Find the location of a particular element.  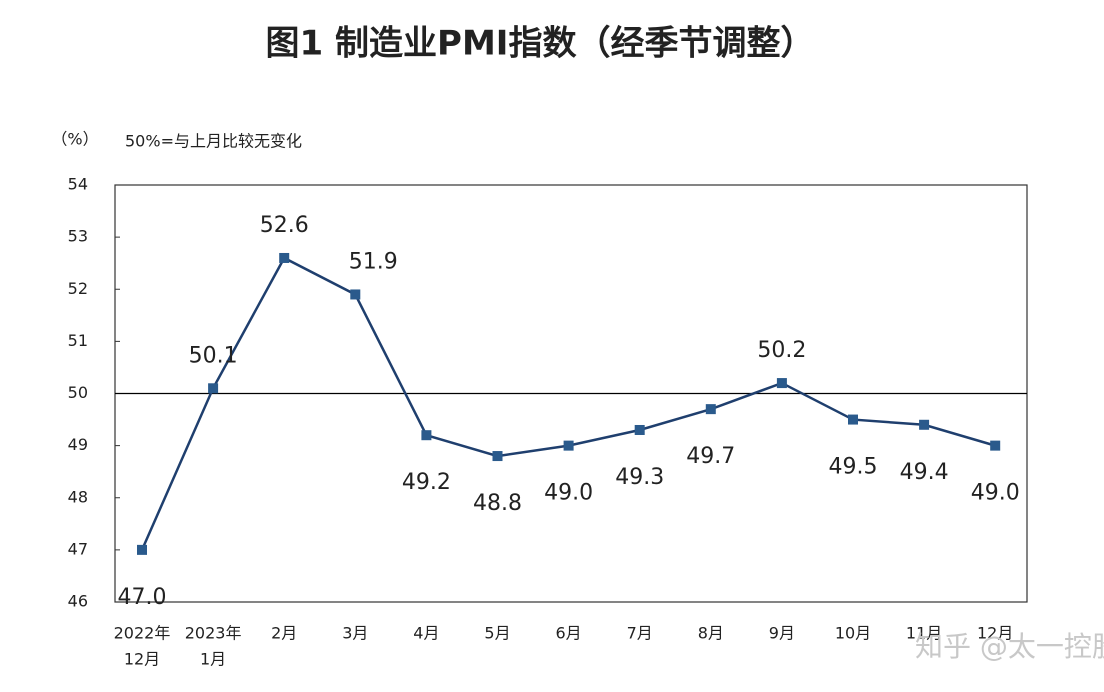

x-tick-label: 9月 is located at coordinates (782, 633).